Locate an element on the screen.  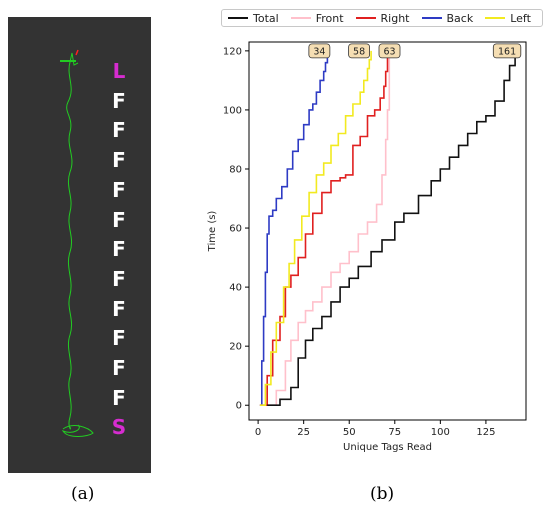
end-label-back: 34 is located at coordinates (319, 51).